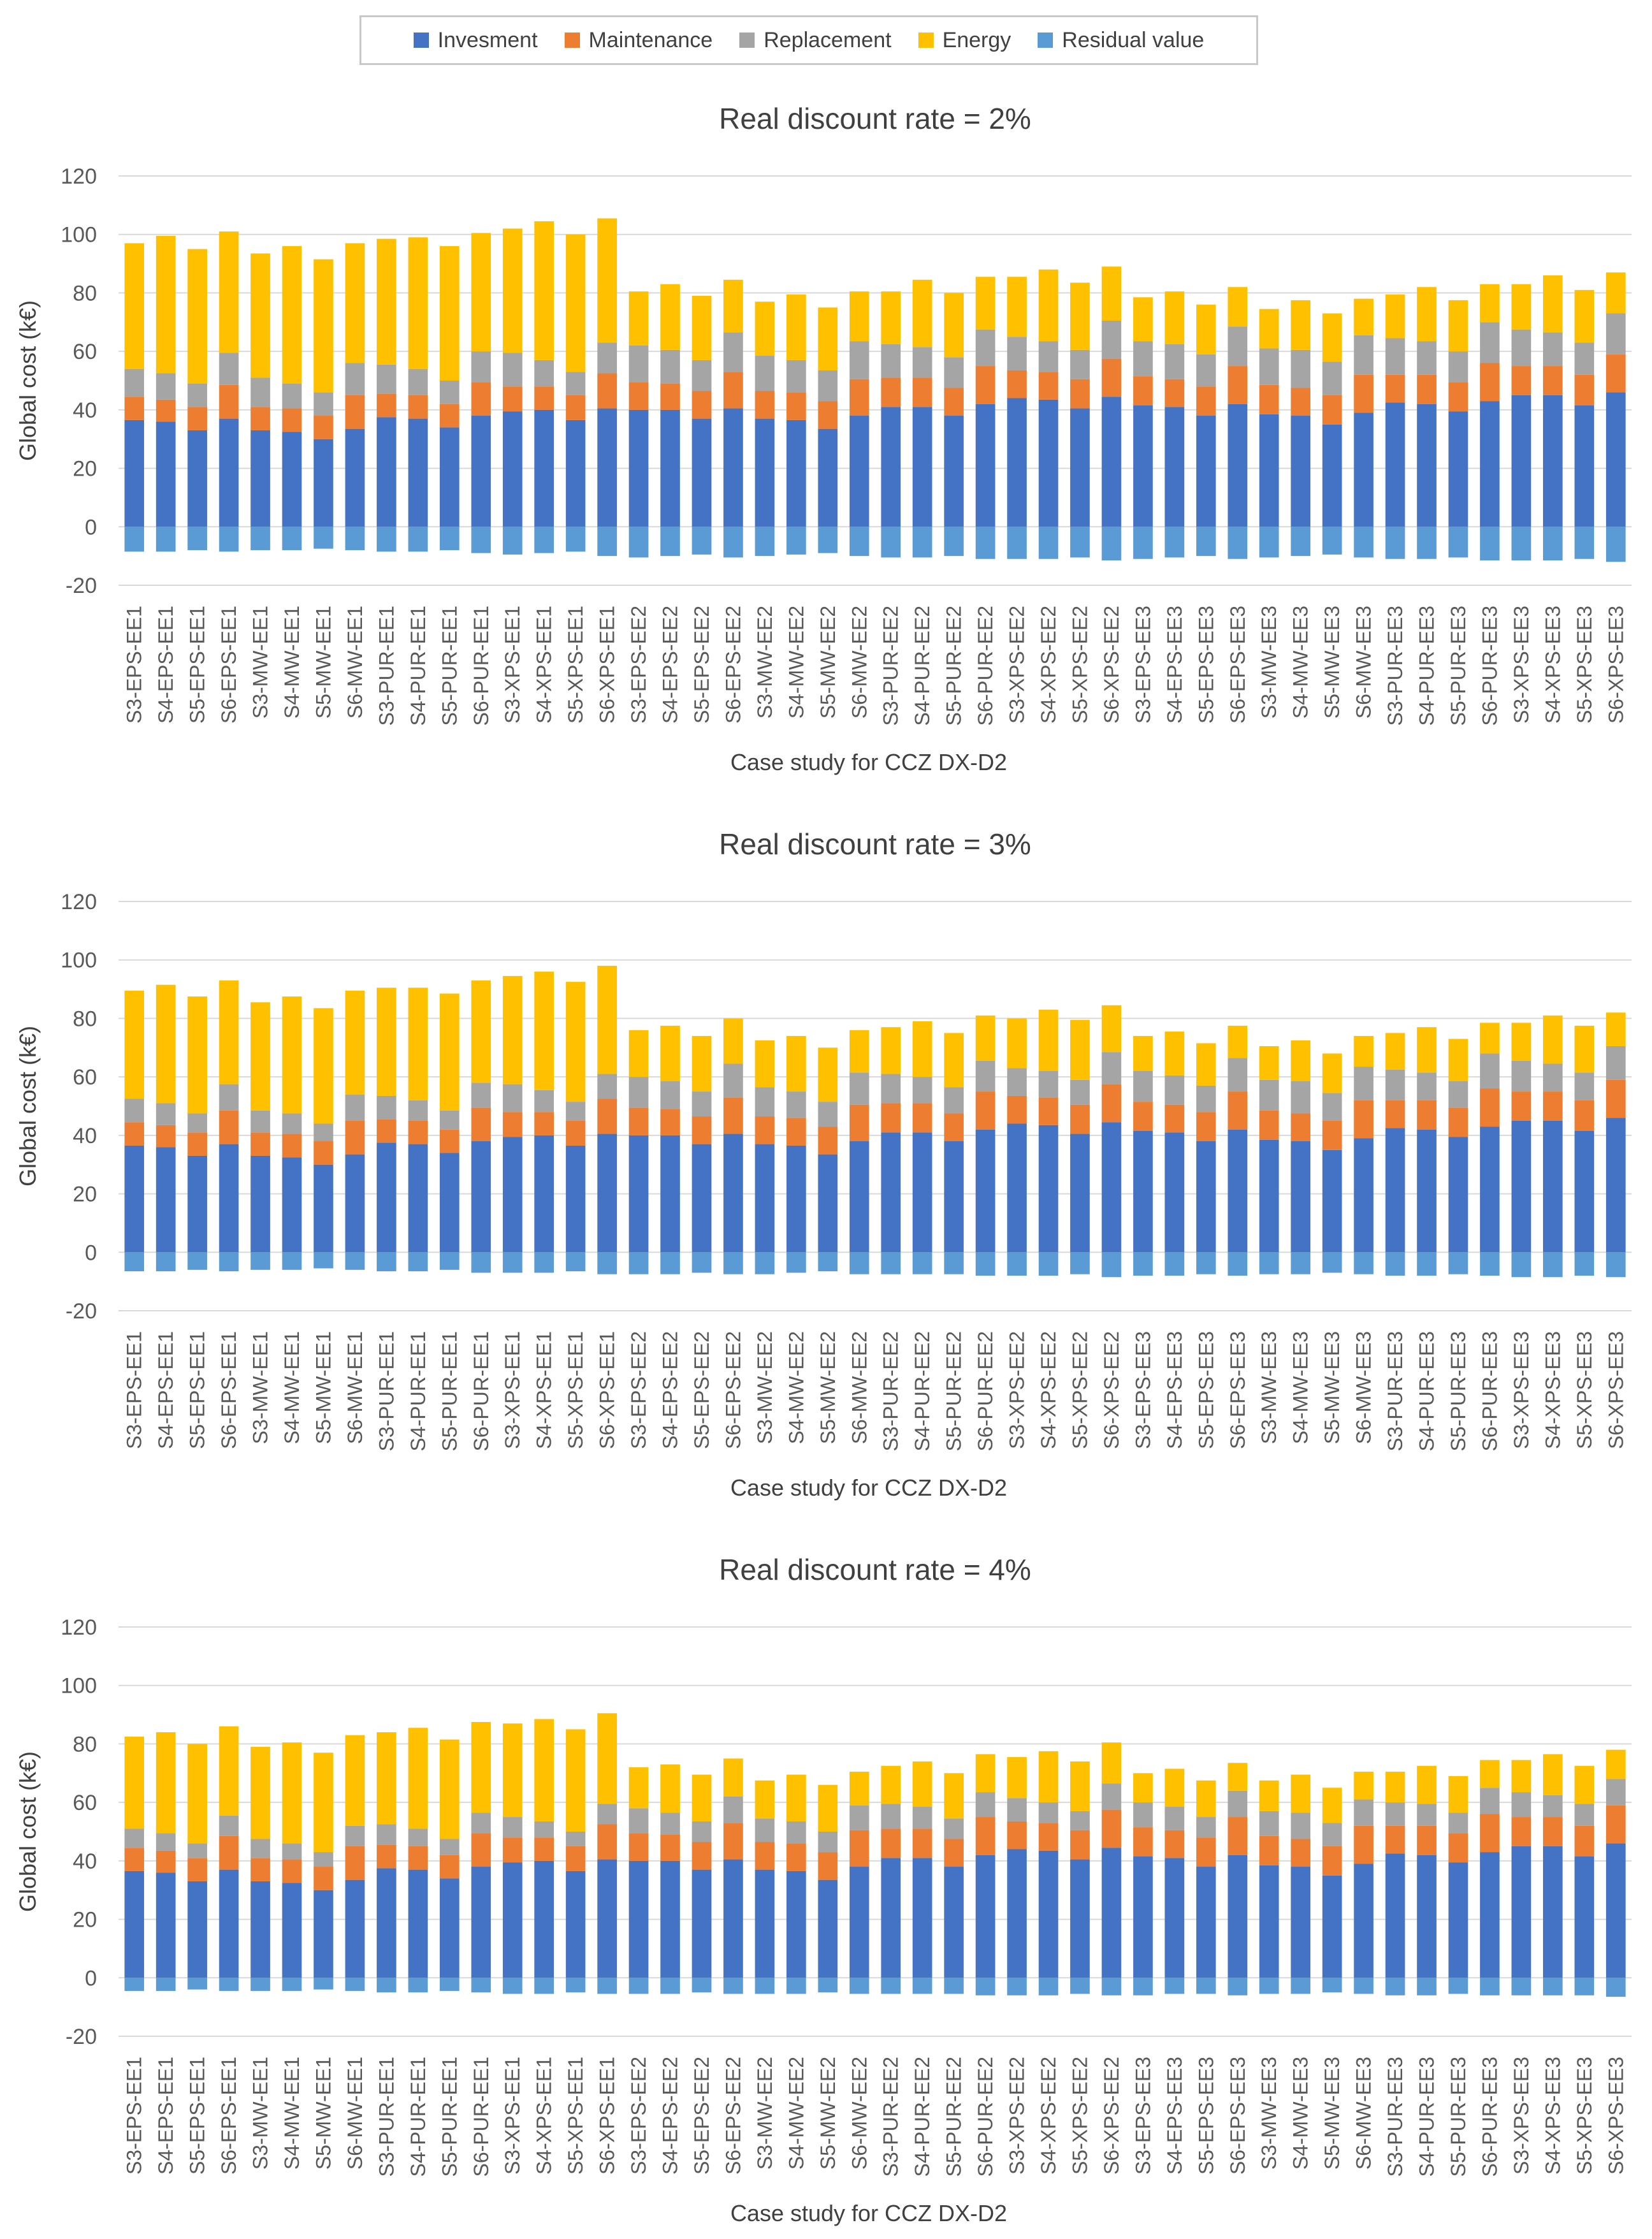 The width and height of the screenshot is (1652, 2239). What do you see at coordinates (875, 119) in the screenshot?
I see `chart-title: Real discount rate = 2%` at bounding box center [875, 119].